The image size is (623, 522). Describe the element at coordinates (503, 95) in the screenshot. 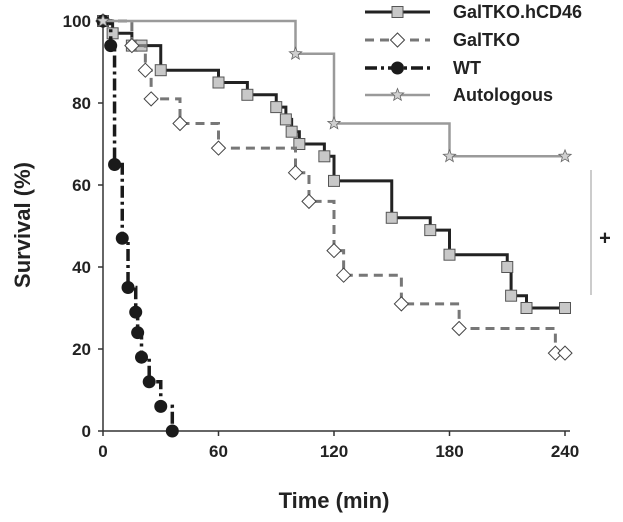

I see `legend-label: Autologous` at that location.